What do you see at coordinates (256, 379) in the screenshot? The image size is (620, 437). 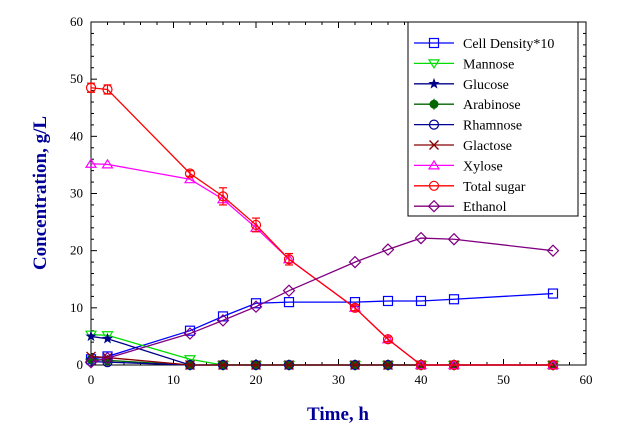 I see `x-tick-label: 20` at bounding box center [256, 379].